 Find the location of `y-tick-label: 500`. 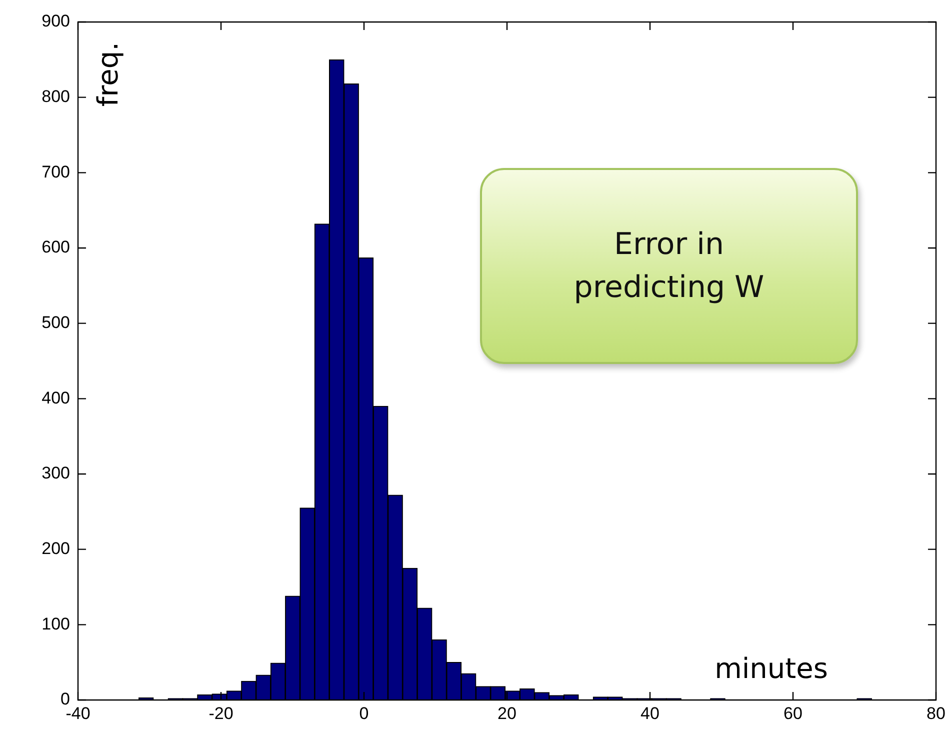

y-tick-label: 500 is located at coordinates (56, 322).